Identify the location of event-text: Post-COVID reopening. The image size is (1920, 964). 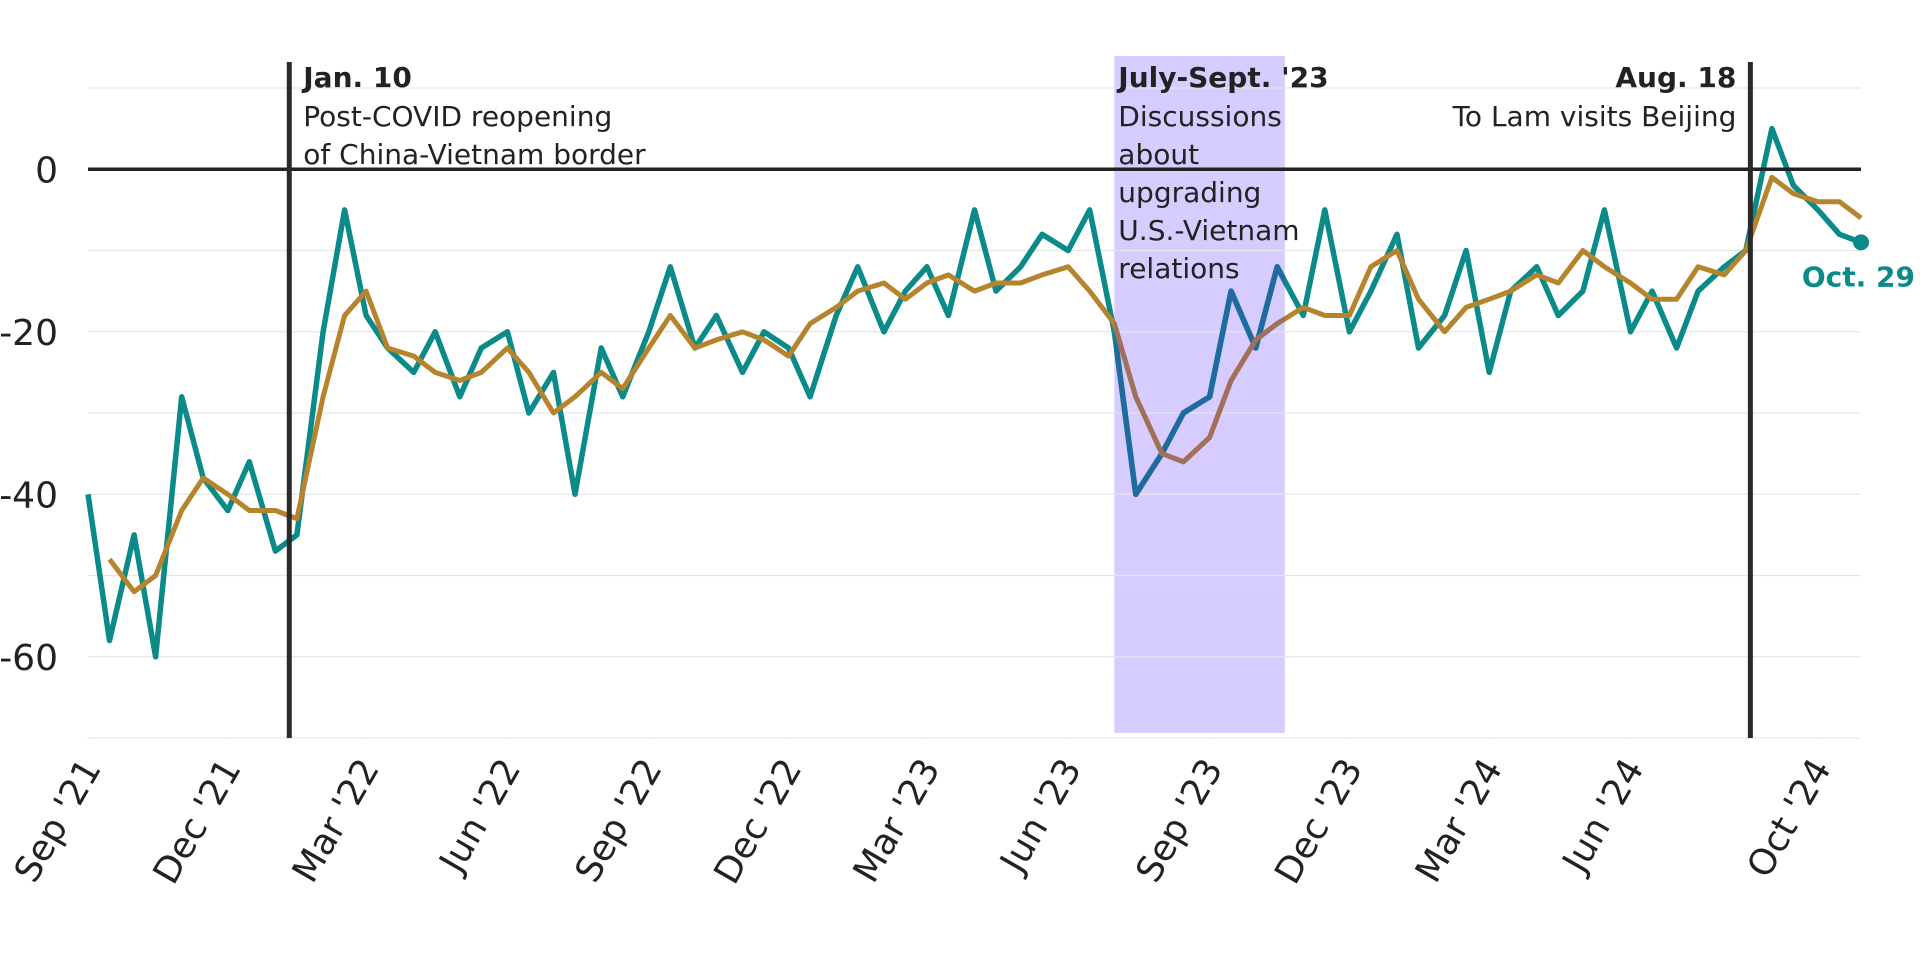
(457, 116).